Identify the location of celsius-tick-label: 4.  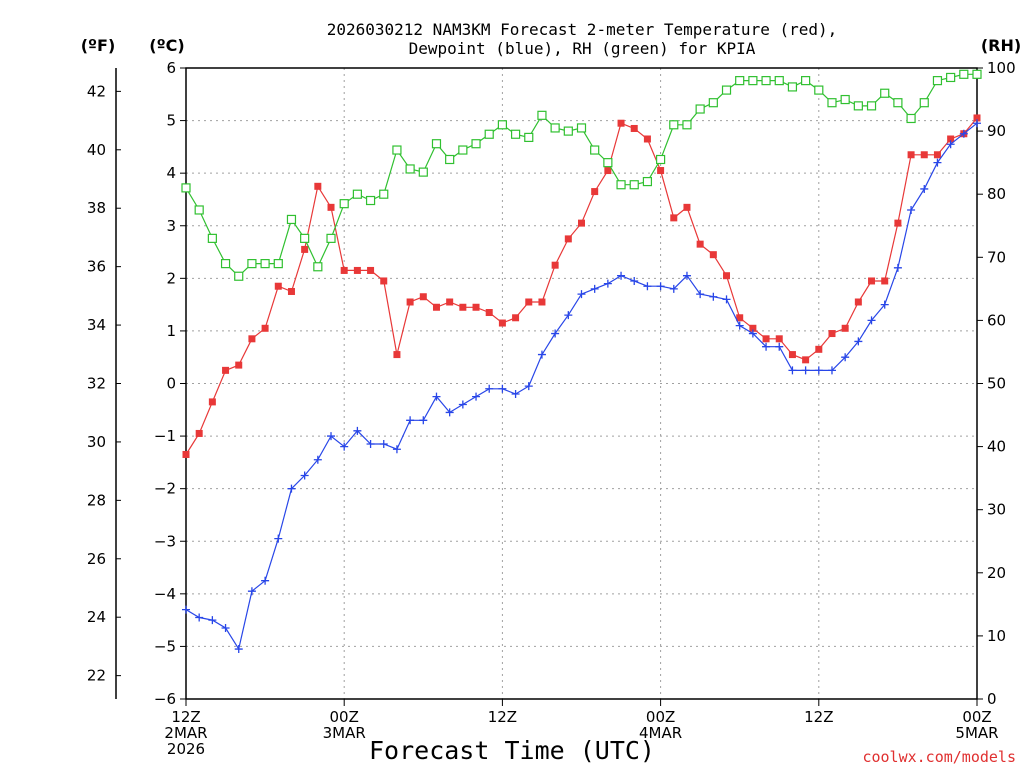
(171, 173).